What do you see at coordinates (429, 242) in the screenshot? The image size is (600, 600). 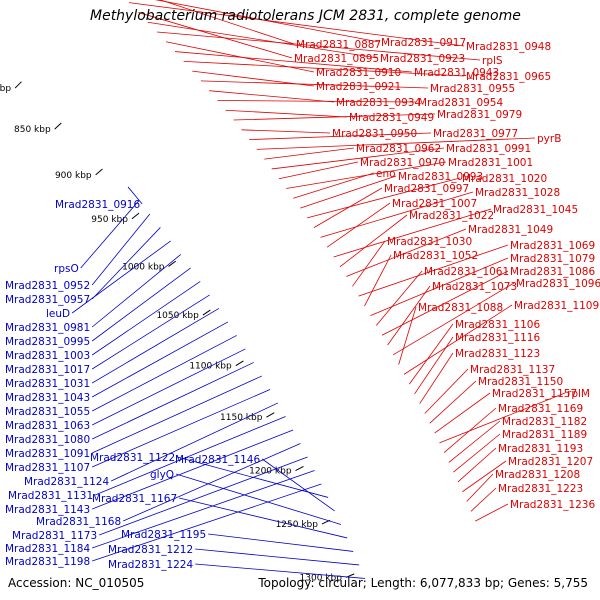 I see `gene-label-forward: Mrad2831_1030` at bounding box center [429, 242].